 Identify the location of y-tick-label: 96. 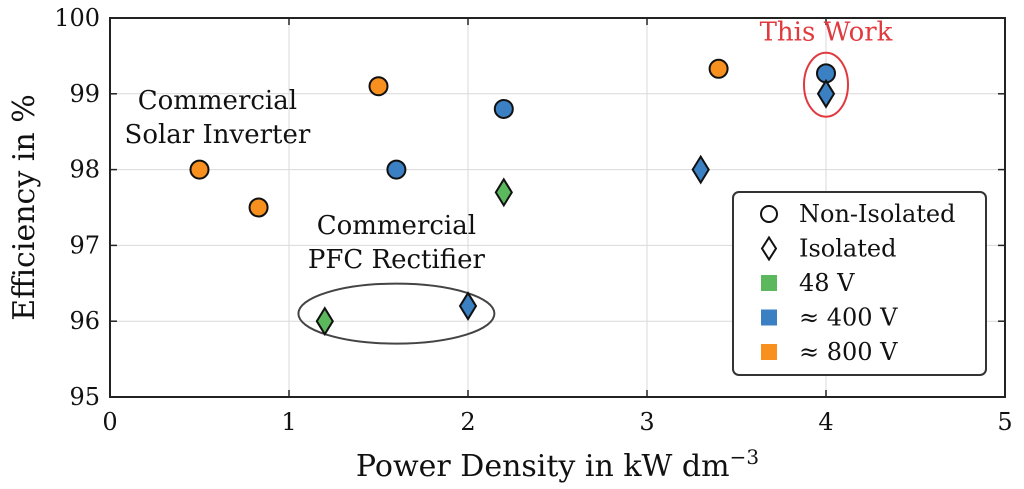
(84, 321).